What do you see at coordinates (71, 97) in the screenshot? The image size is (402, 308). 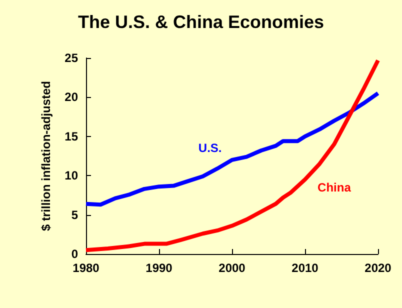 I see `y-tick-label: 20` at bounding box center [71, 97].